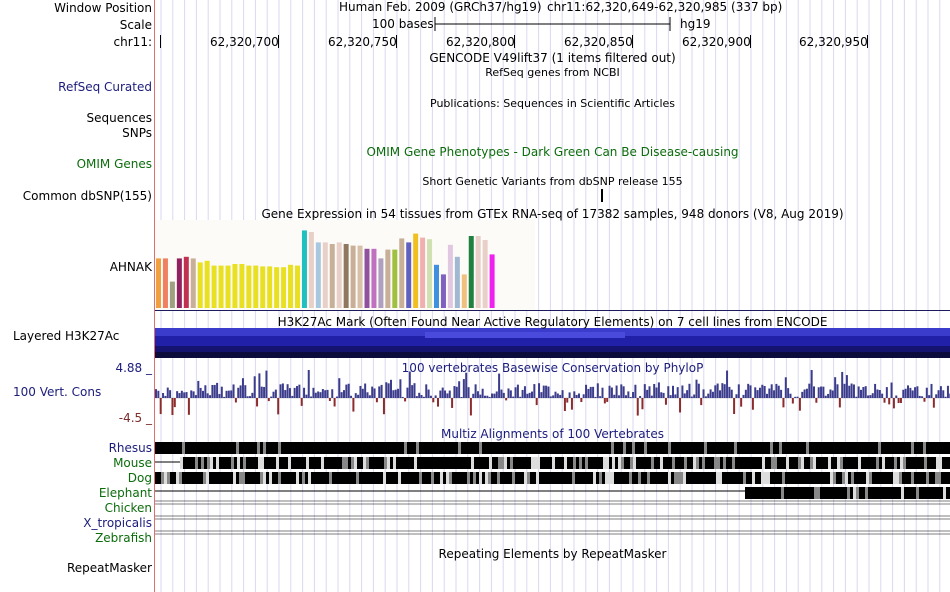  What do you see at coordinates (130, 448) in the screenshot?
I see `species-label-rhesus: Rhesus` at bounding box center [130, 448].